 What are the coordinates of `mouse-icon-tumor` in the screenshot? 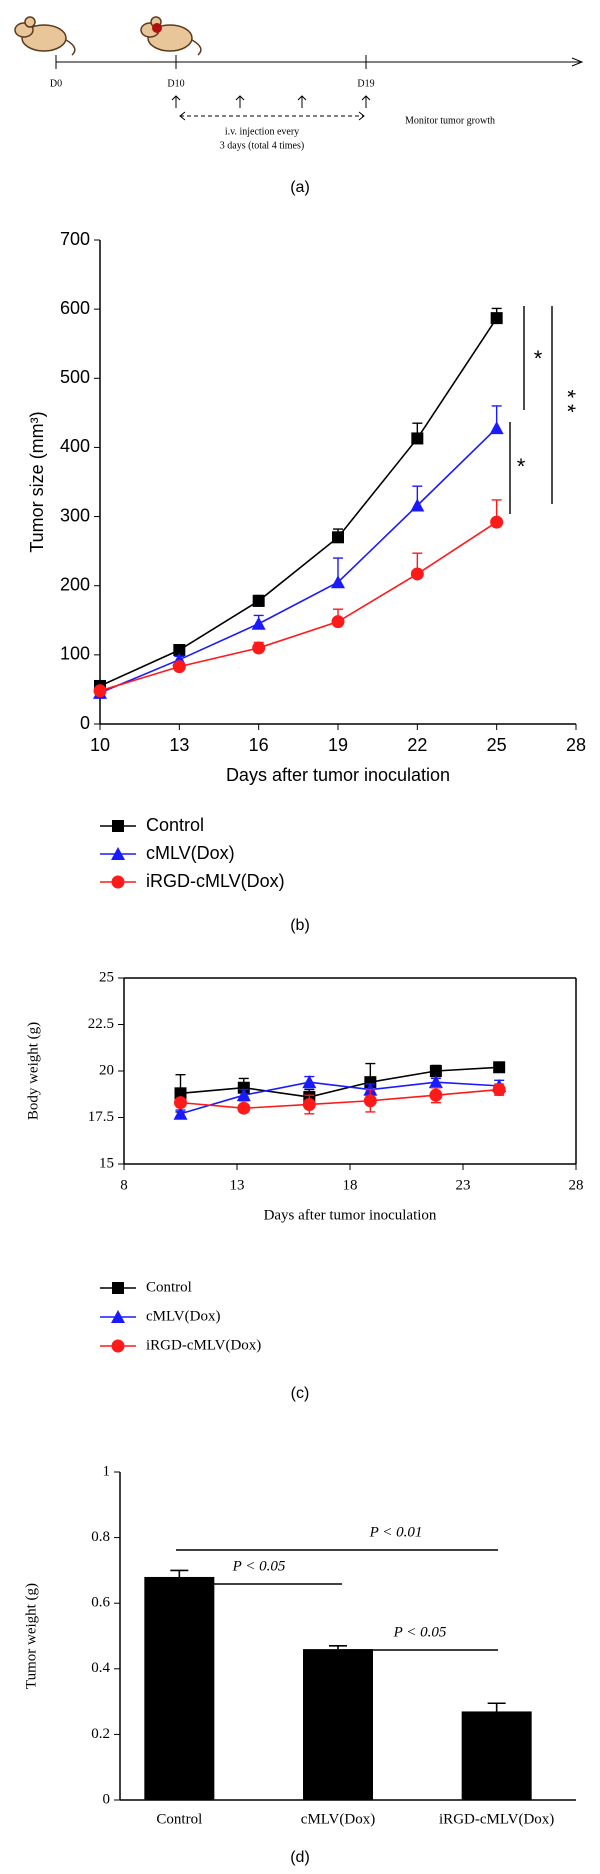 It's located at (171, 36).